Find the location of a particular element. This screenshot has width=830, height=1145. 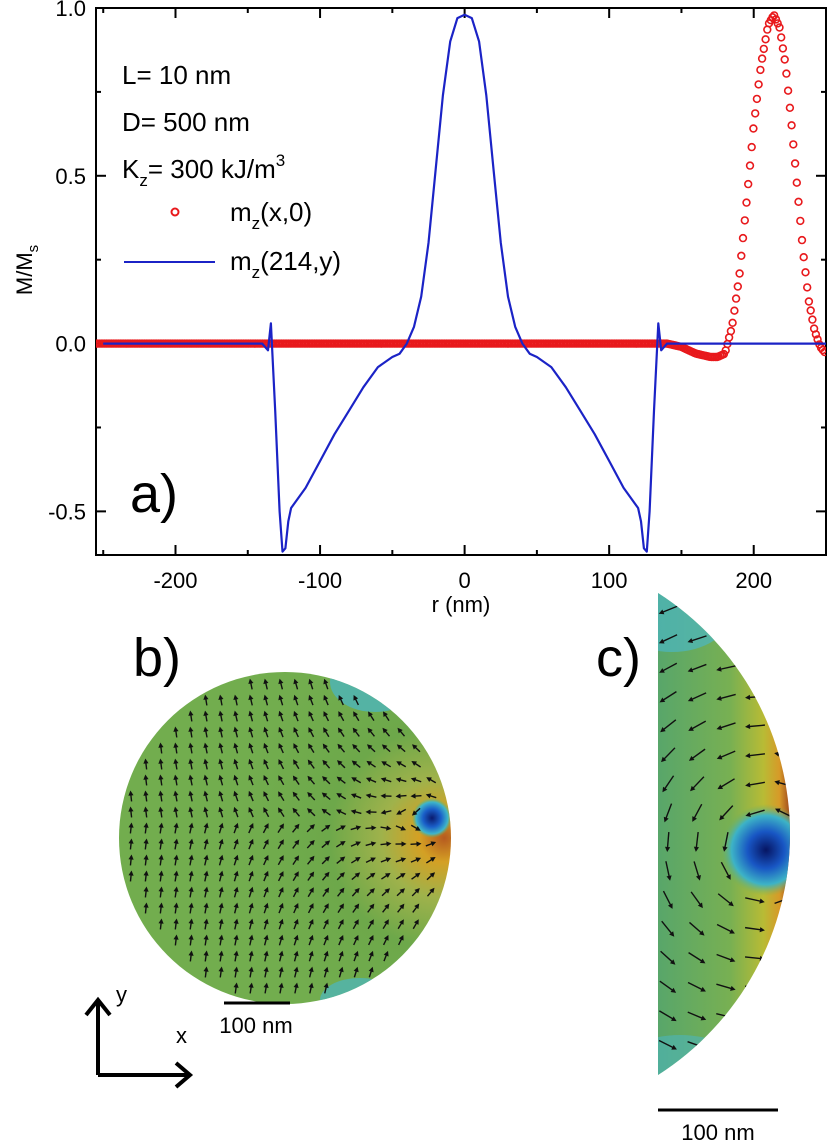

y-tick-label: 0.5 is located at coordinates (70, 176).